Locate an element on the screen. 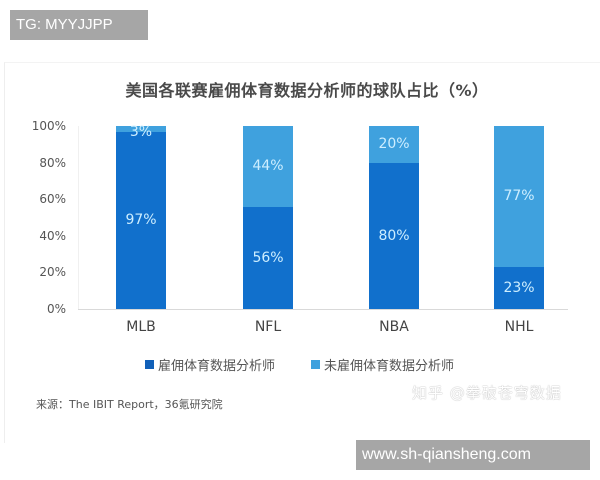 The width and height of the screenshot is (600, 480). bar-label: 23% is located at coordinates (519, 287).